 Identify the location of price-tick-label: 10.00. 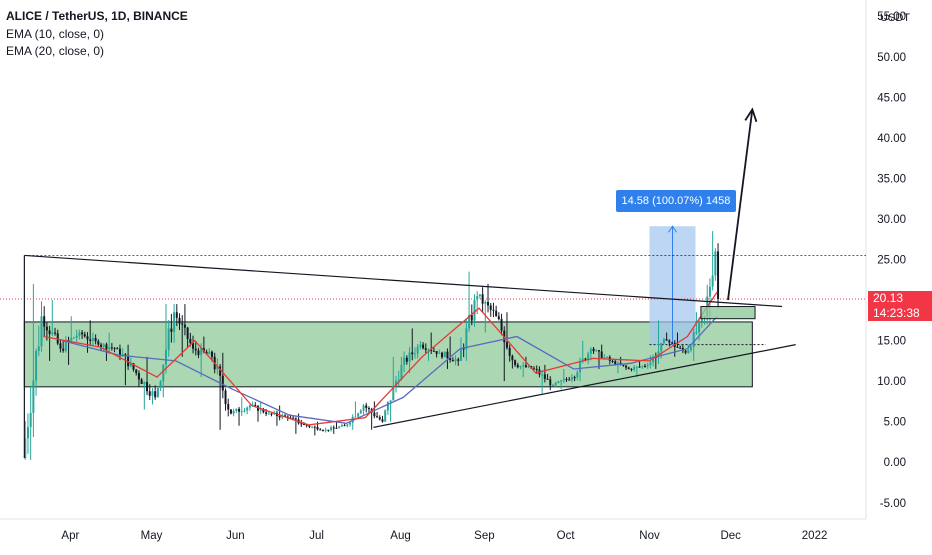
(891, 382).